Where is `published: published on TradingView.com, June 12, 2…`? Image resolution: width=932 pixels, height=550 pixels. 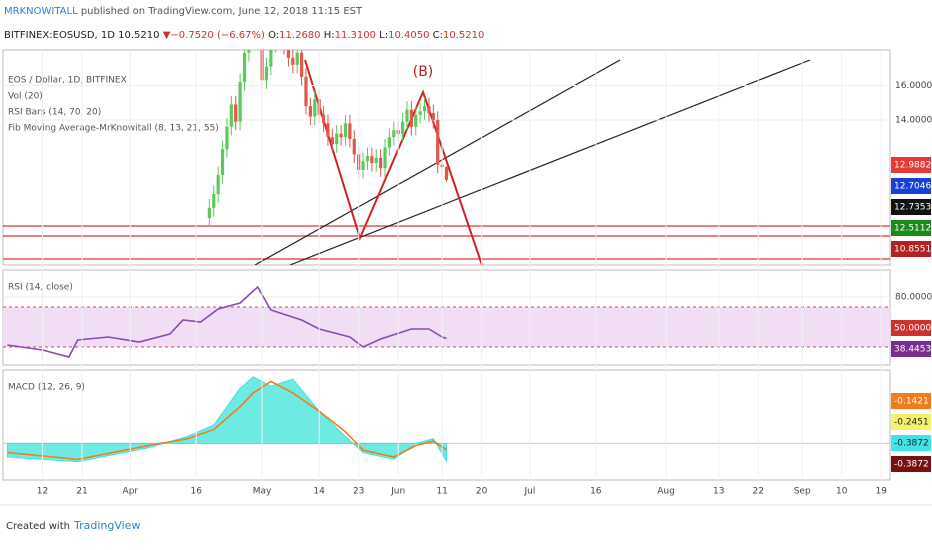 published: published on TradingView.com, June 12, 2… is located at coordinates (221, 11).